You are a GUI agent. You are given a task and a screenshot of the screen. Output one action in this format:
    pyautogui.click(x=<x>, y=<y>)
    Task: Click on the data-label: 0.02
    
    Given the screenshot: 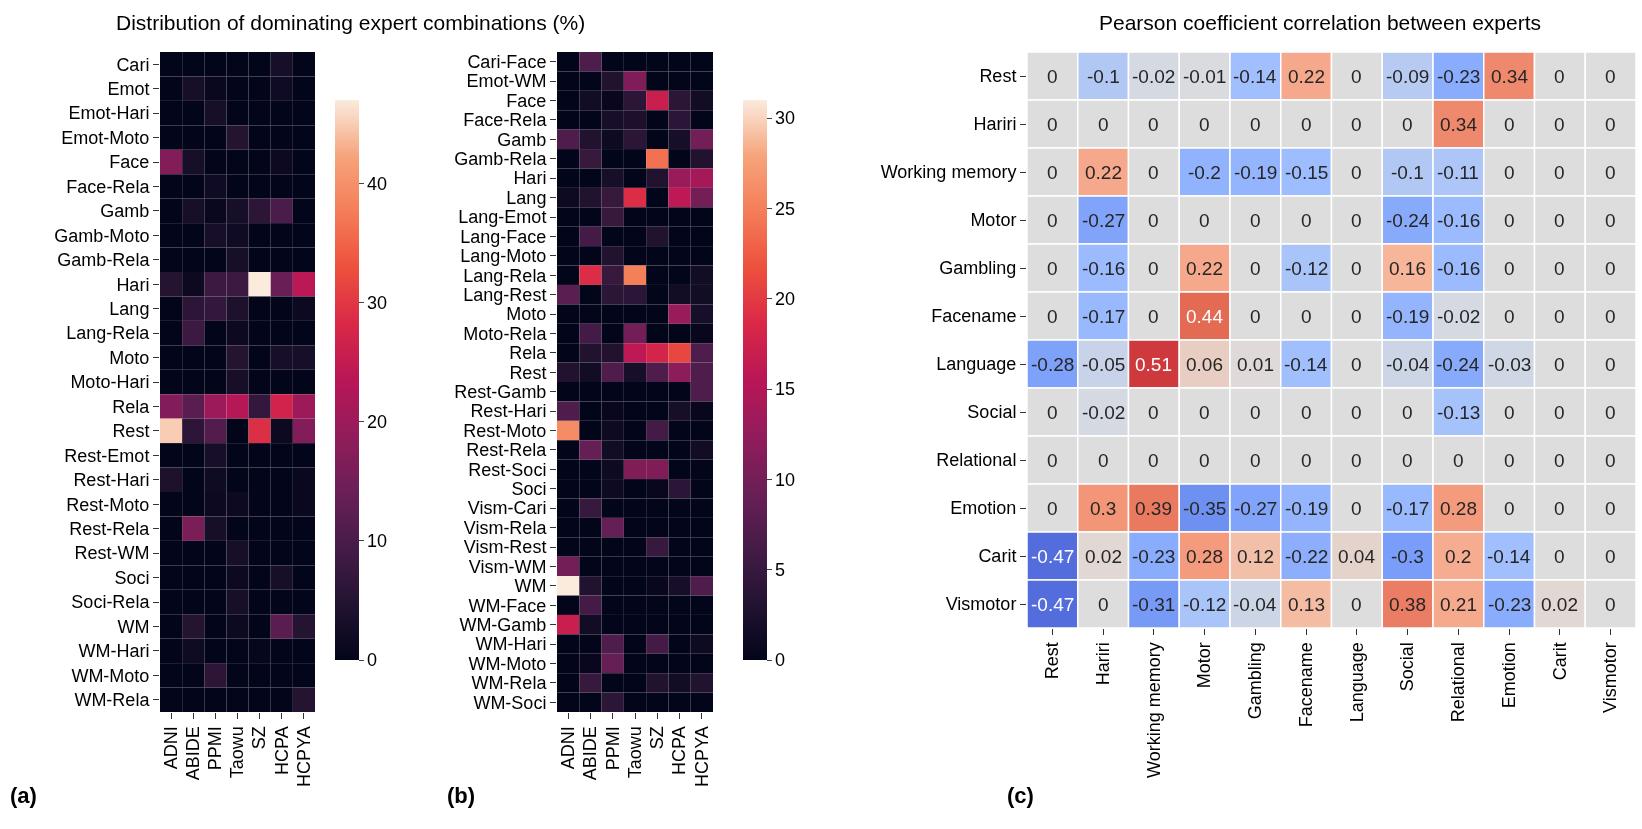 What is the action you would take?
    pyautogui.click(x=1103, y=556)
    